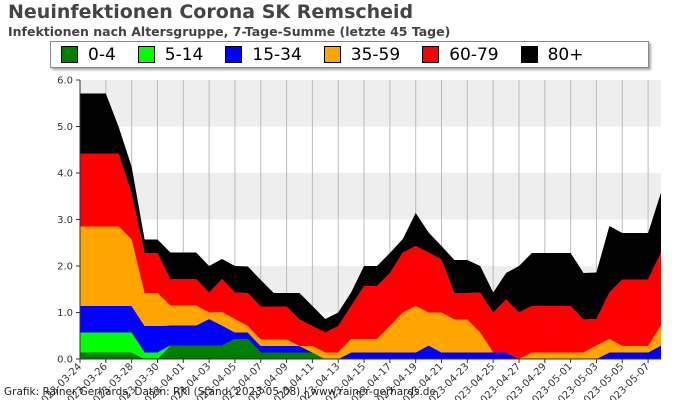  I want to click on legend-item-35-59: 35-59, so click(362, 54).